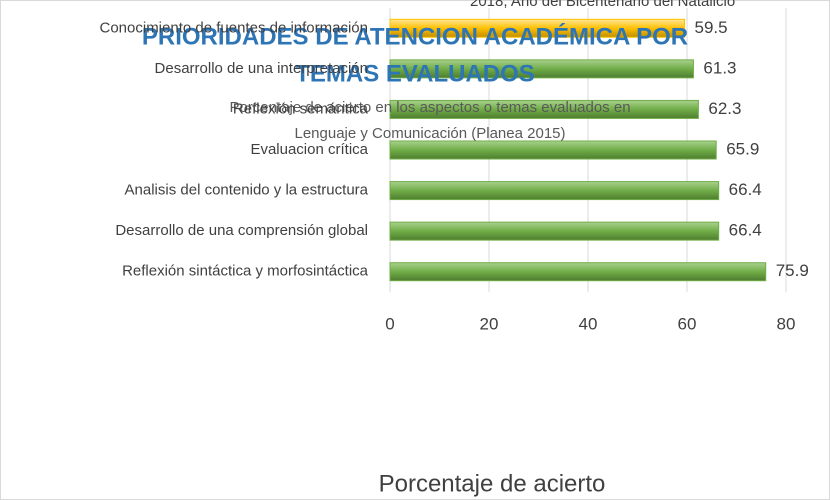  I want to click on x-tick-label: 60, so click(687, 323).